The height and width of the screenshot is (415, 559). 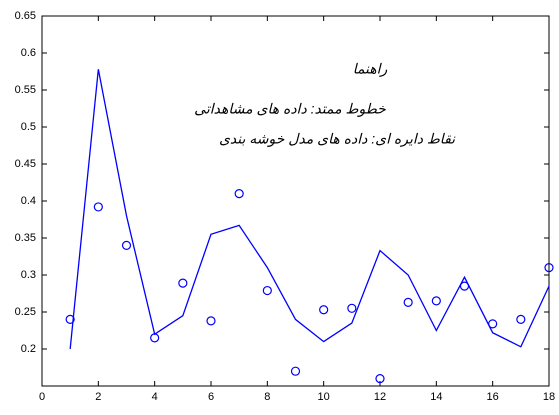 I want to click on y-tick-label: 0.2, so click(x=28, y=349).